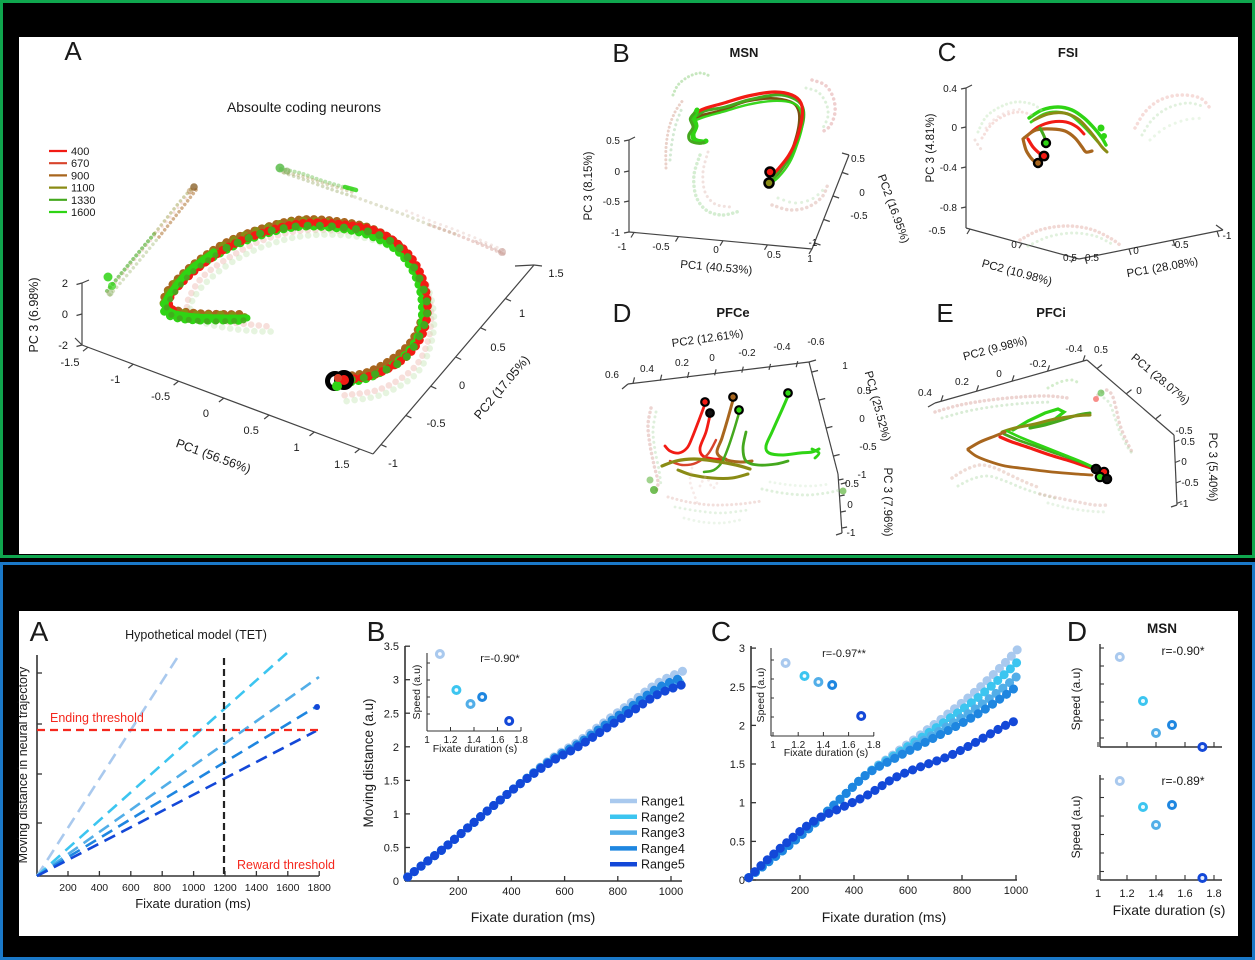  I want to click on svg-text: Speed (a.u), so click(1076, 699).